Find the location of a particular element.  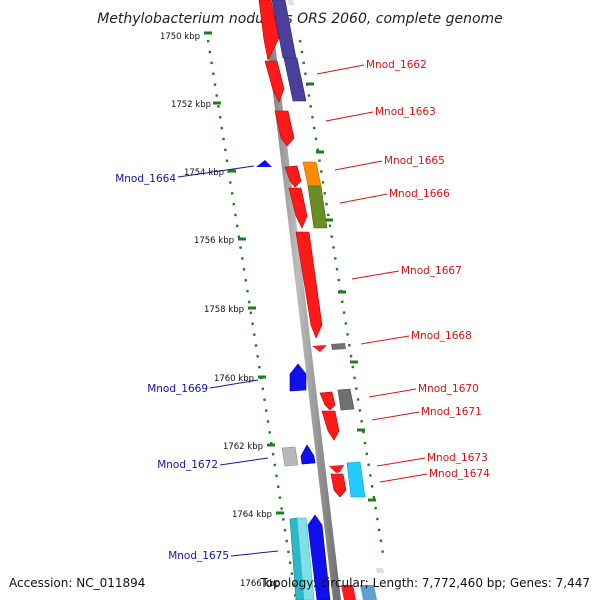

gene-arrow-forward is located at coordinates (269, 30).